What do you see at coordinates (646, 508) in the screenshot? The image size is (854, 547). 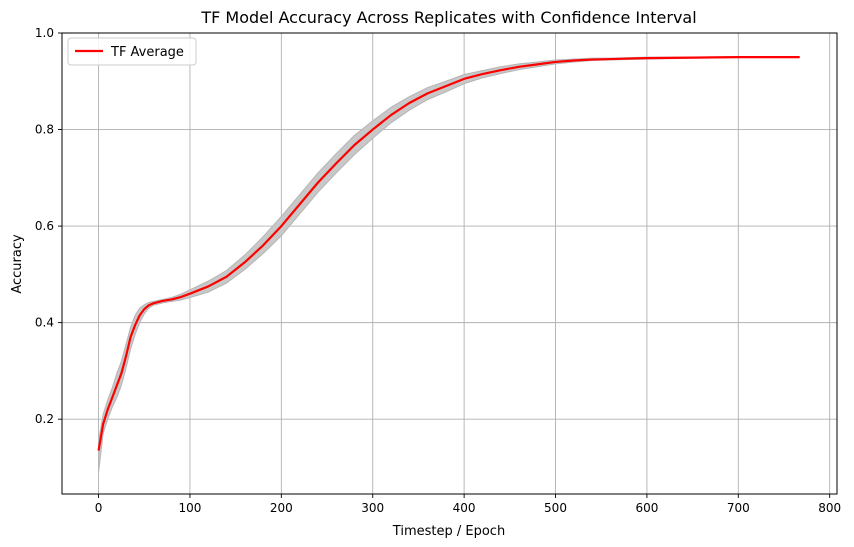 I see `x-tick-label: 600` at bounding box center [646, 508].